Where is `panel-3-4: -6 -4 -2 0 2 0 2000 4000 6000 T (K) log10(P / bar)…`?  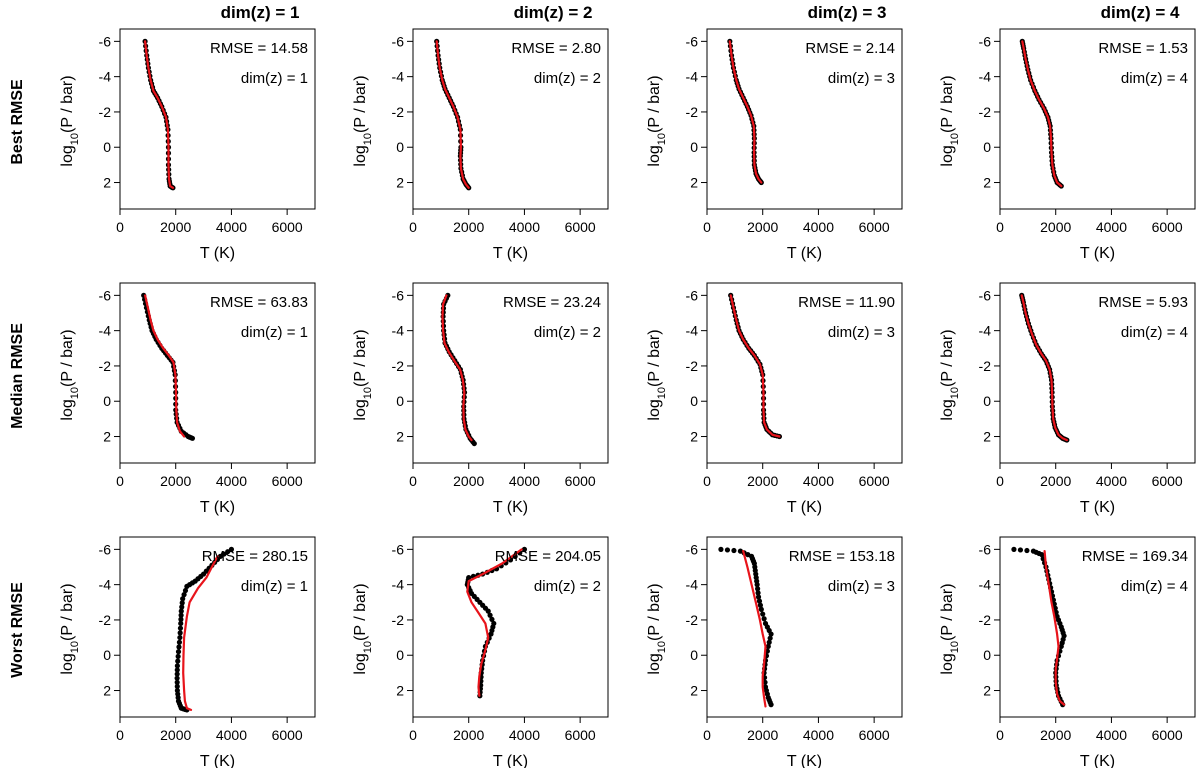 panel-3-4: -6 -4 -2 0 2 0 2000 4000 6000 T (K) log10(P / bar)… is located at coordinates (1067, 652).